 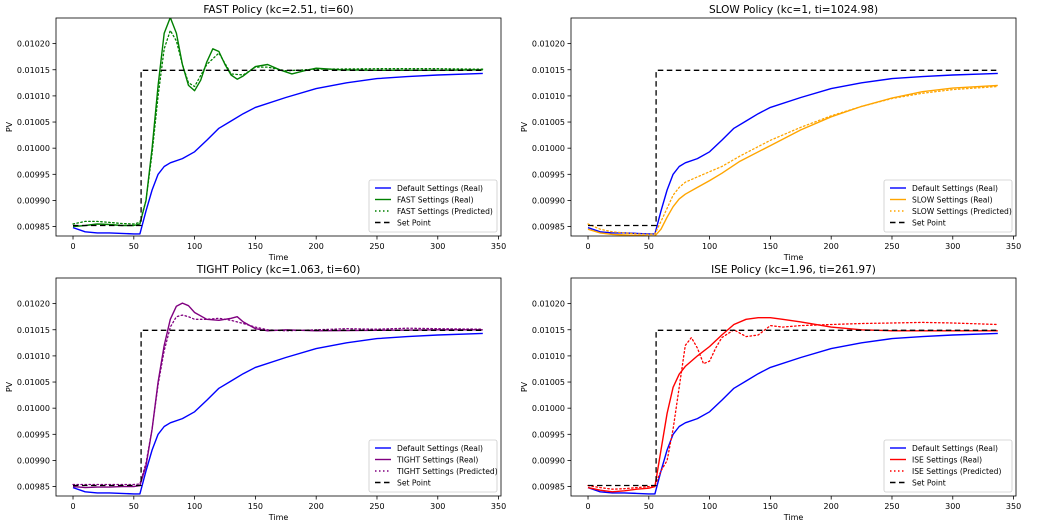 What do you see at coordinates (962, 211) in the screenshot?
I see `legend-entry: SLOW Settings (Predicted)` at bounding box center [962, 211].